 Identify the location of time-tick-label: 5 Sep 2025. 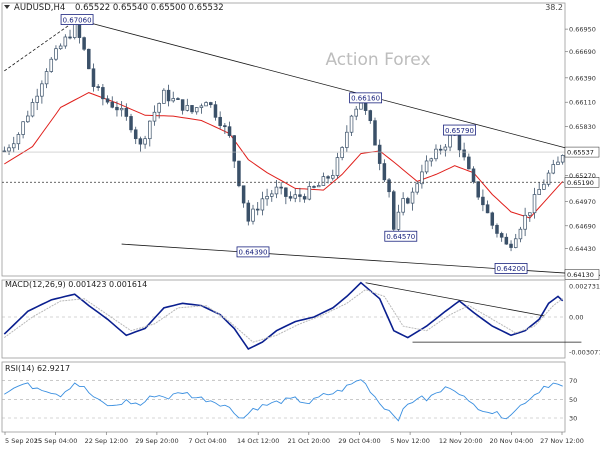
(23, 441).